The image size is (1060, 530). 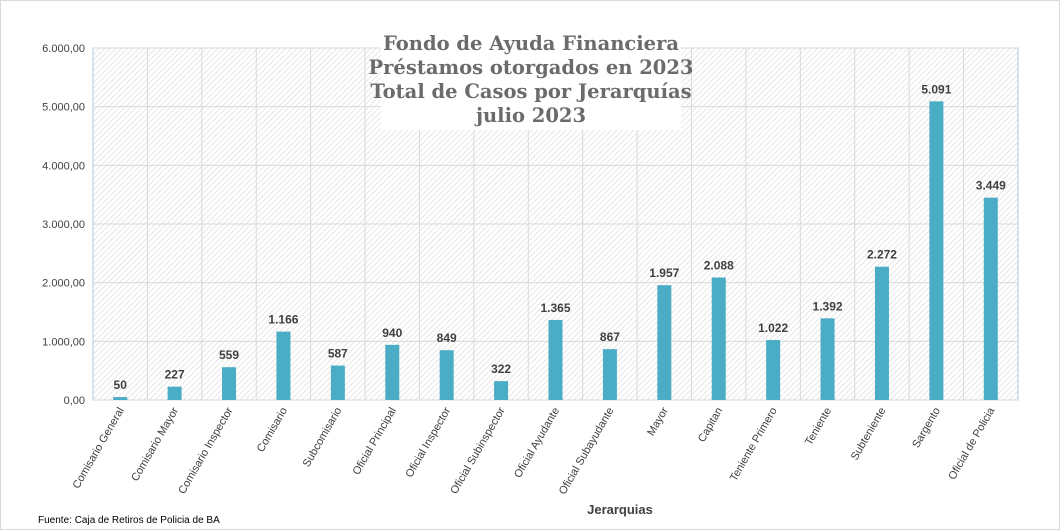 What do you see at coordinates (63, 284) in the screenshot?
I see `y-tick-label: 2.000,00` at bounding box center [63, 284].